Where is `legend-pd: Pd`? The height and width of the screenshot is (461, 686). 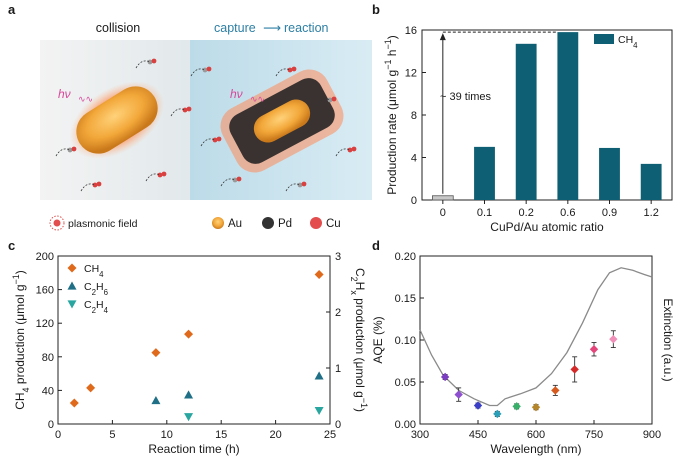 legend-pd: Pd is located at coordinates (285, 224).